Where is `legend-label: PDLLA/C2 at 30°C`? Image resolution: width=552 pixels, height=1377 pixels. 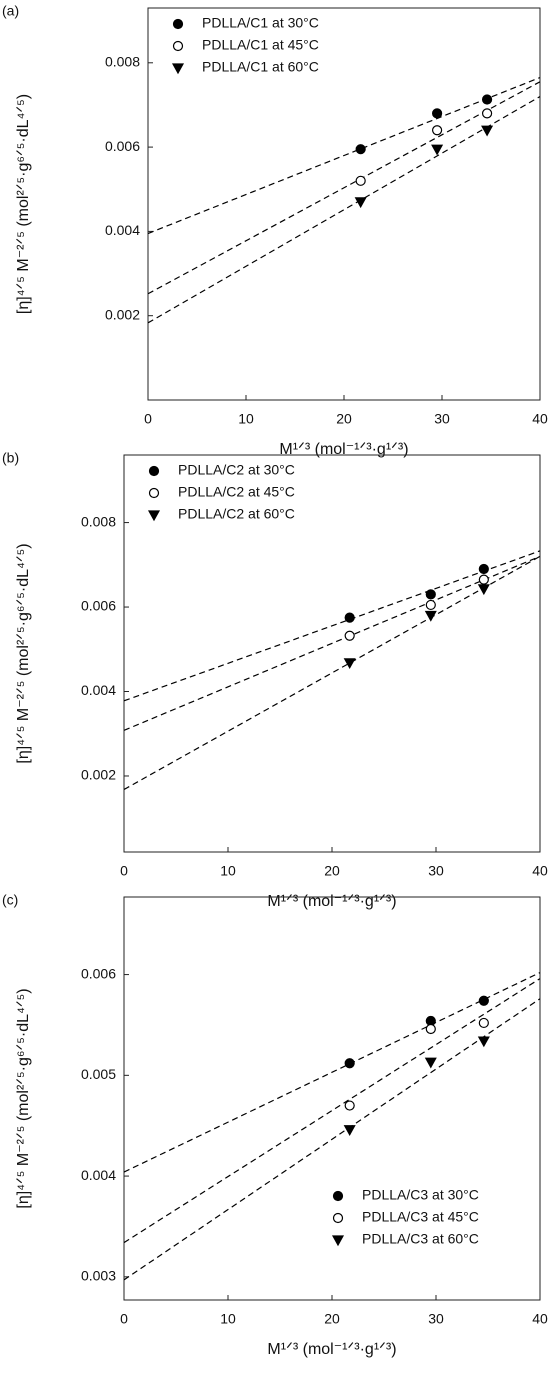
legend-label: PDLLA/C2 at 30°C is located at coordinates (236, 470).